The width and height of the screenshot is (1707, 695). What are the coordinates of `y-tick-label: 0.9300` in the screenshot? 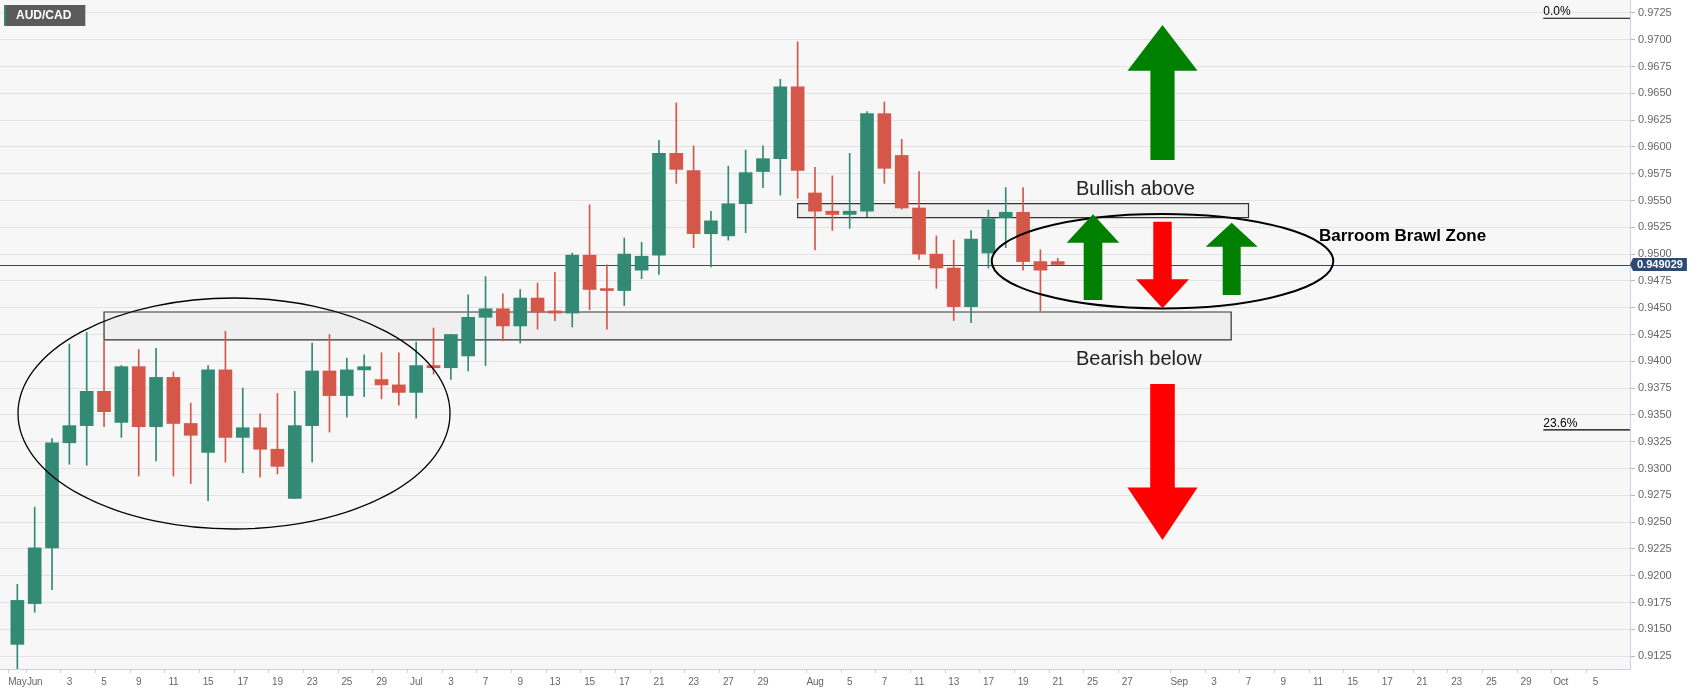 It's located at (1655, 467).